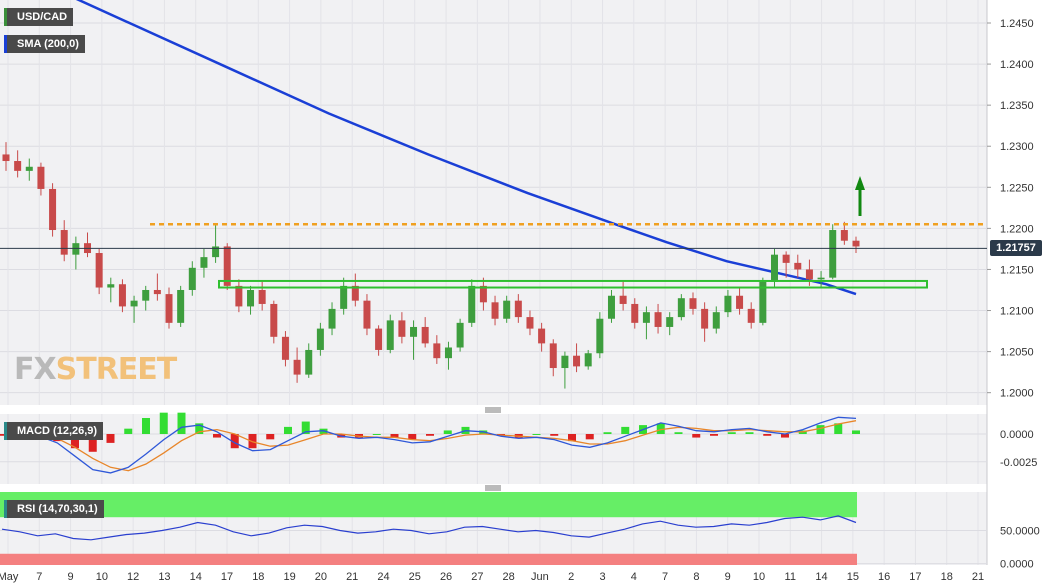  Describe the element at coordinates (42, 17) in the screenshot. I see `symbol-label-text: USD/CAD` at that location.